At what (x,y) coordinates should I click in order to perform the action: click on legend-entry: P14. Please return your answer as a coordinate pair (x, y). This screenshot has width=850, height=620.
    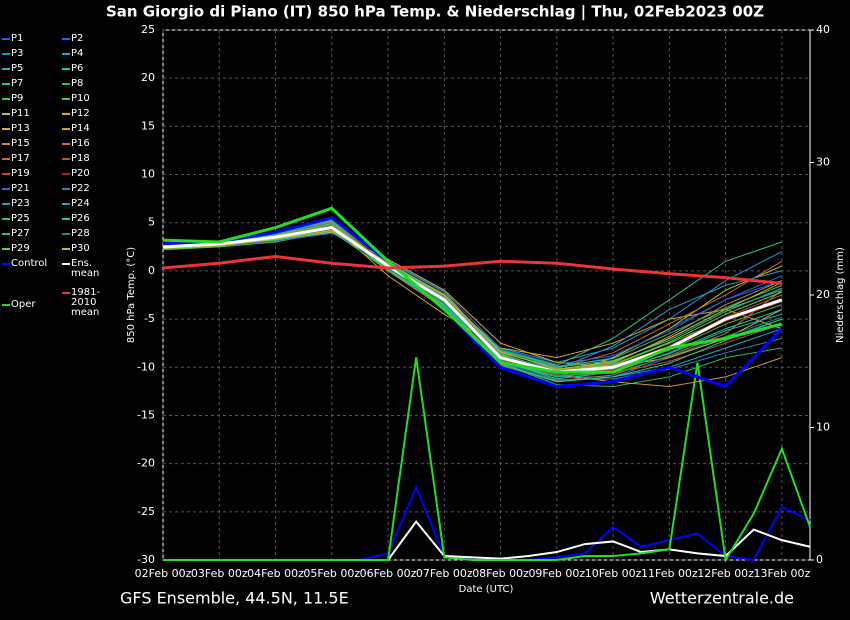
    Looking at the image, I should click on (91, 129).